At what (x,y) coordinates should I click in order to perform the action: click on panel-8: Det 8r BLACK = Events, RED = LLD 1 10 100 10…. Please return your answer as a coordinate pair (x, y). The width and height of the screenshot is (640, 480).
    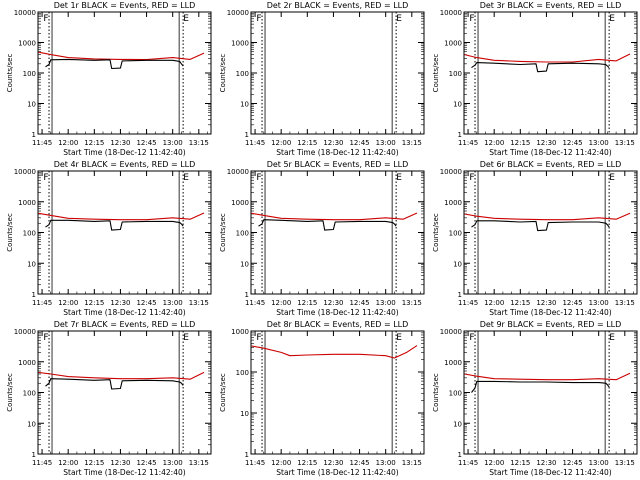
    Looking at the image, I should click on (322, 398).